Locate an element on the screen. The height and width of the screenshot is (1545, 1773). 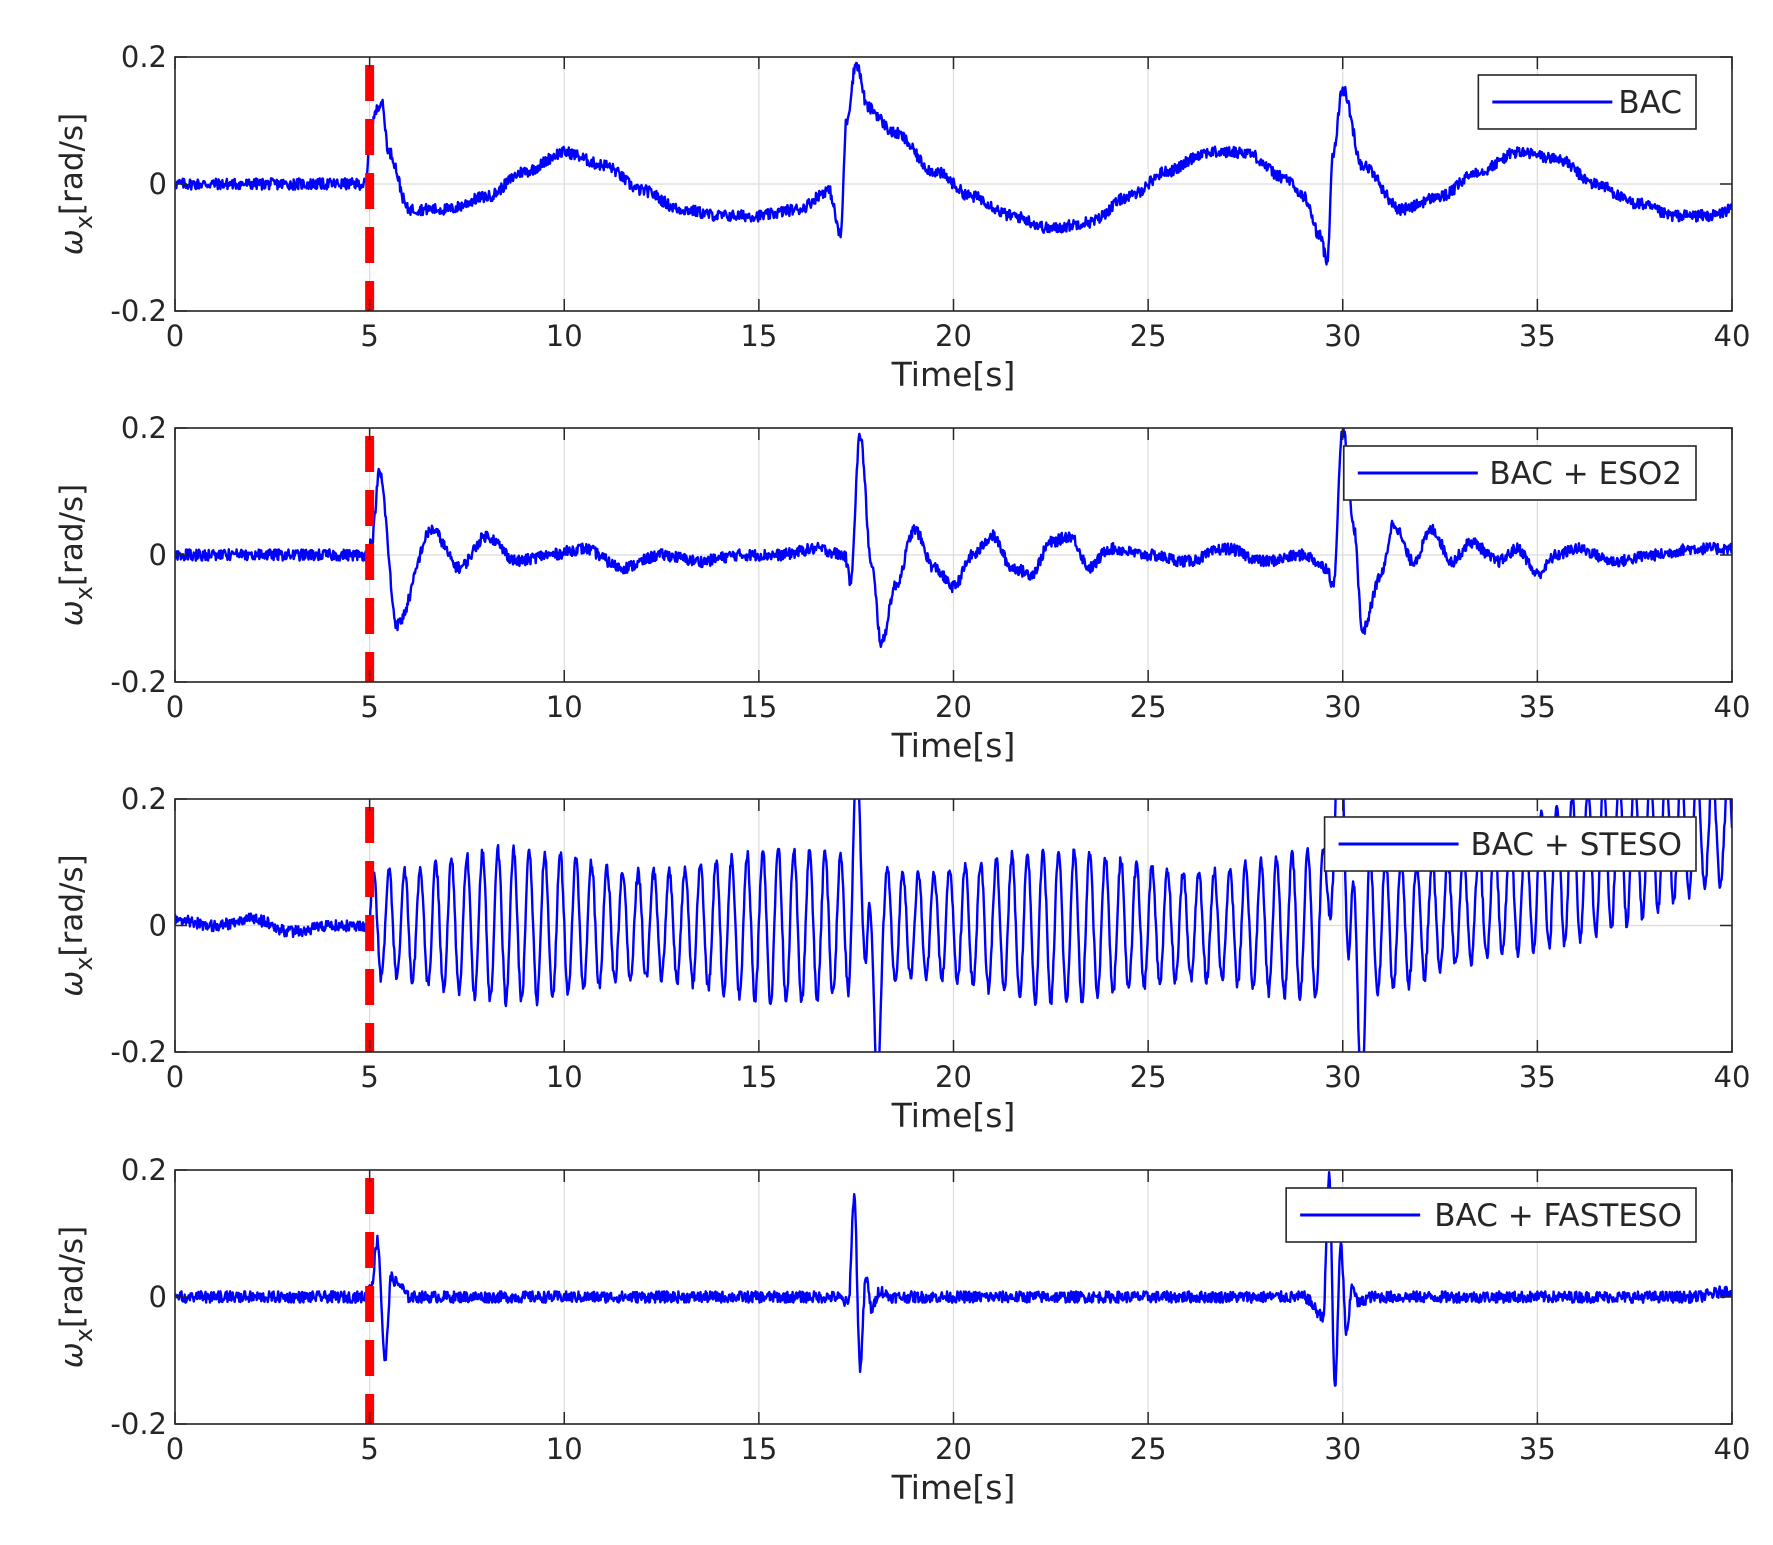
legend-label: BAC is located at coordinates (1650, 103).